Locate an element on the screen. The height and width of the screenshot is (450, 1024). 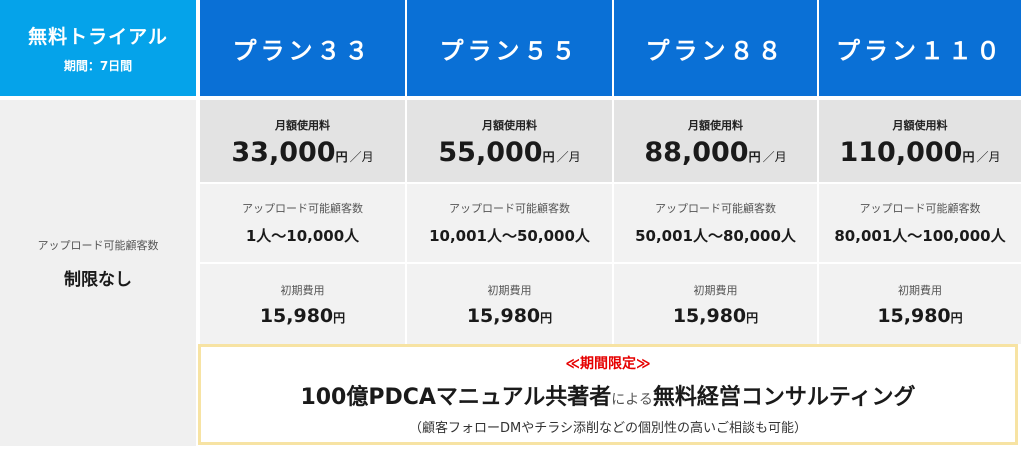
free-trial-header: 無料トライアル 期間：7日間 is located at coordinates (98, 48).